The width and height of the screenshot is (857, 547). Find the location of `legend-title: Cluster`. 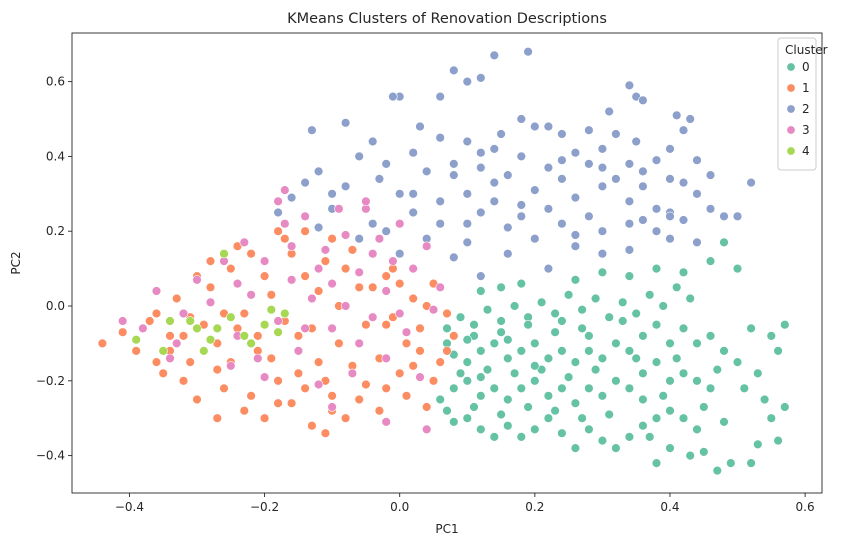

legend-title: Cluster is located at coordinates (806, 50).